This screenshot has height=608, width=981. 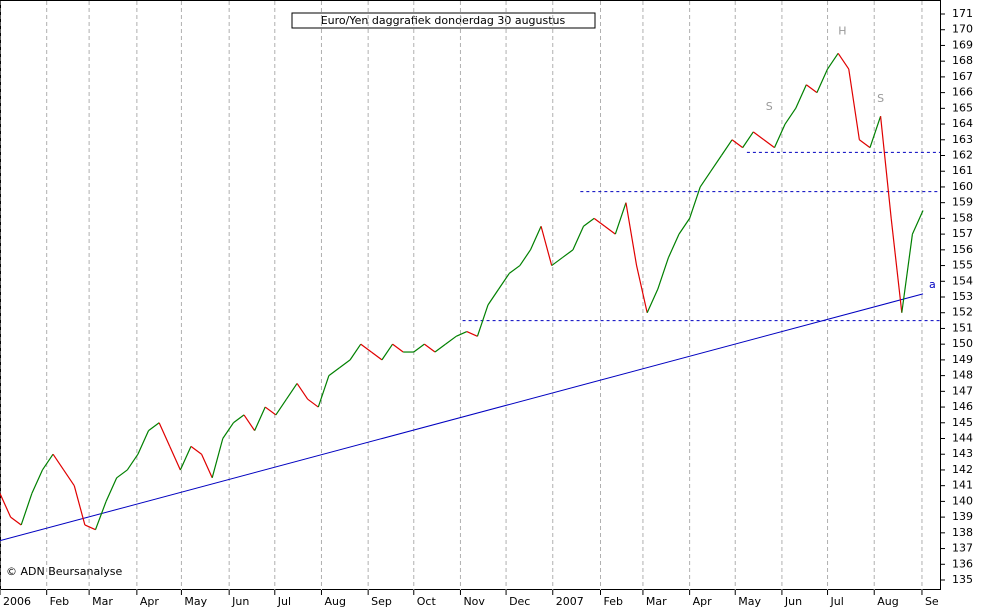 I want to click on source: © ADN Beursanalyse, so click(x=64, y=571).